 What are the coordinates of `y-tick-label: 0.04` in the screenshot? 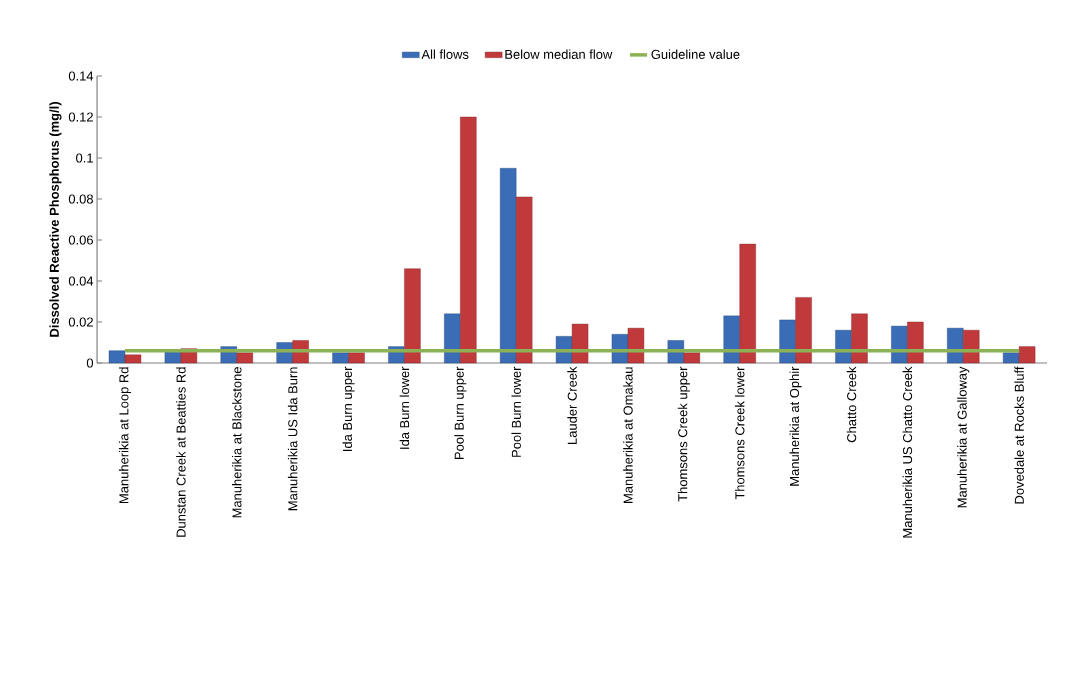 It's located at (81, 281).